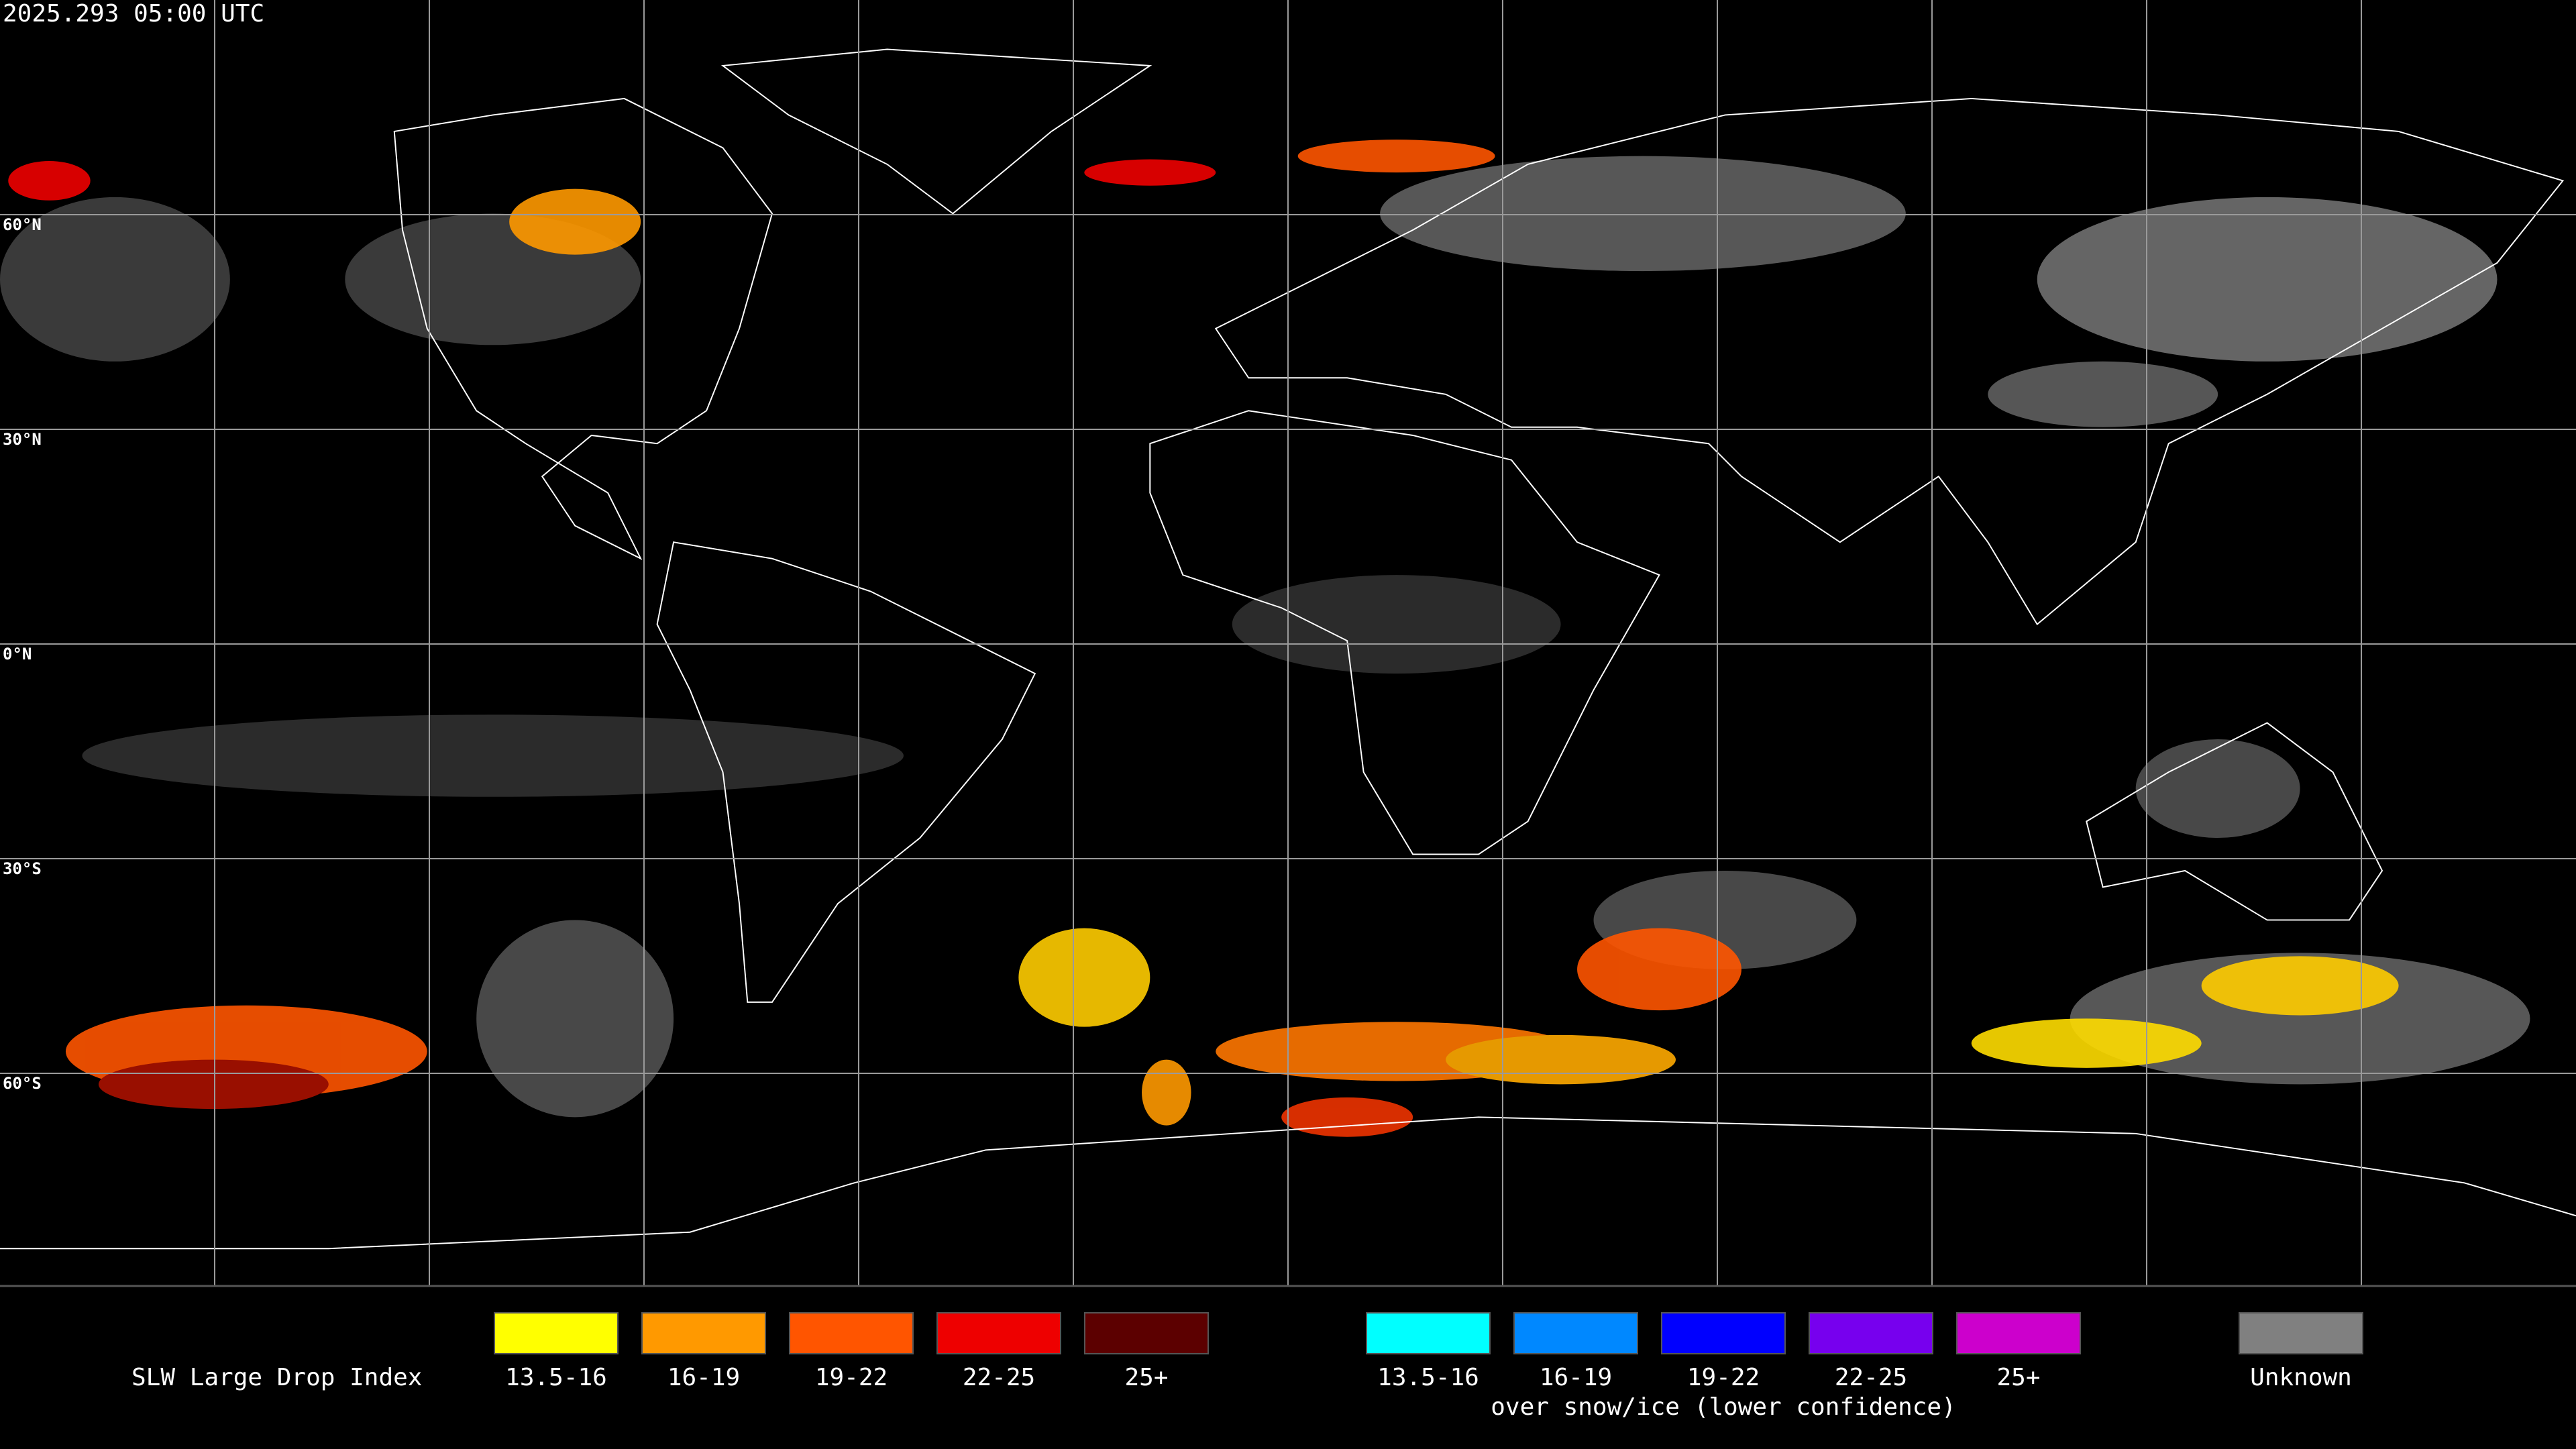 Image resolution: width=2576 pixels, height=1449 pixels. Describe the element at coordinates (2301, 1377) in the screenshot. I see `legend-label: Unknown` at that location.